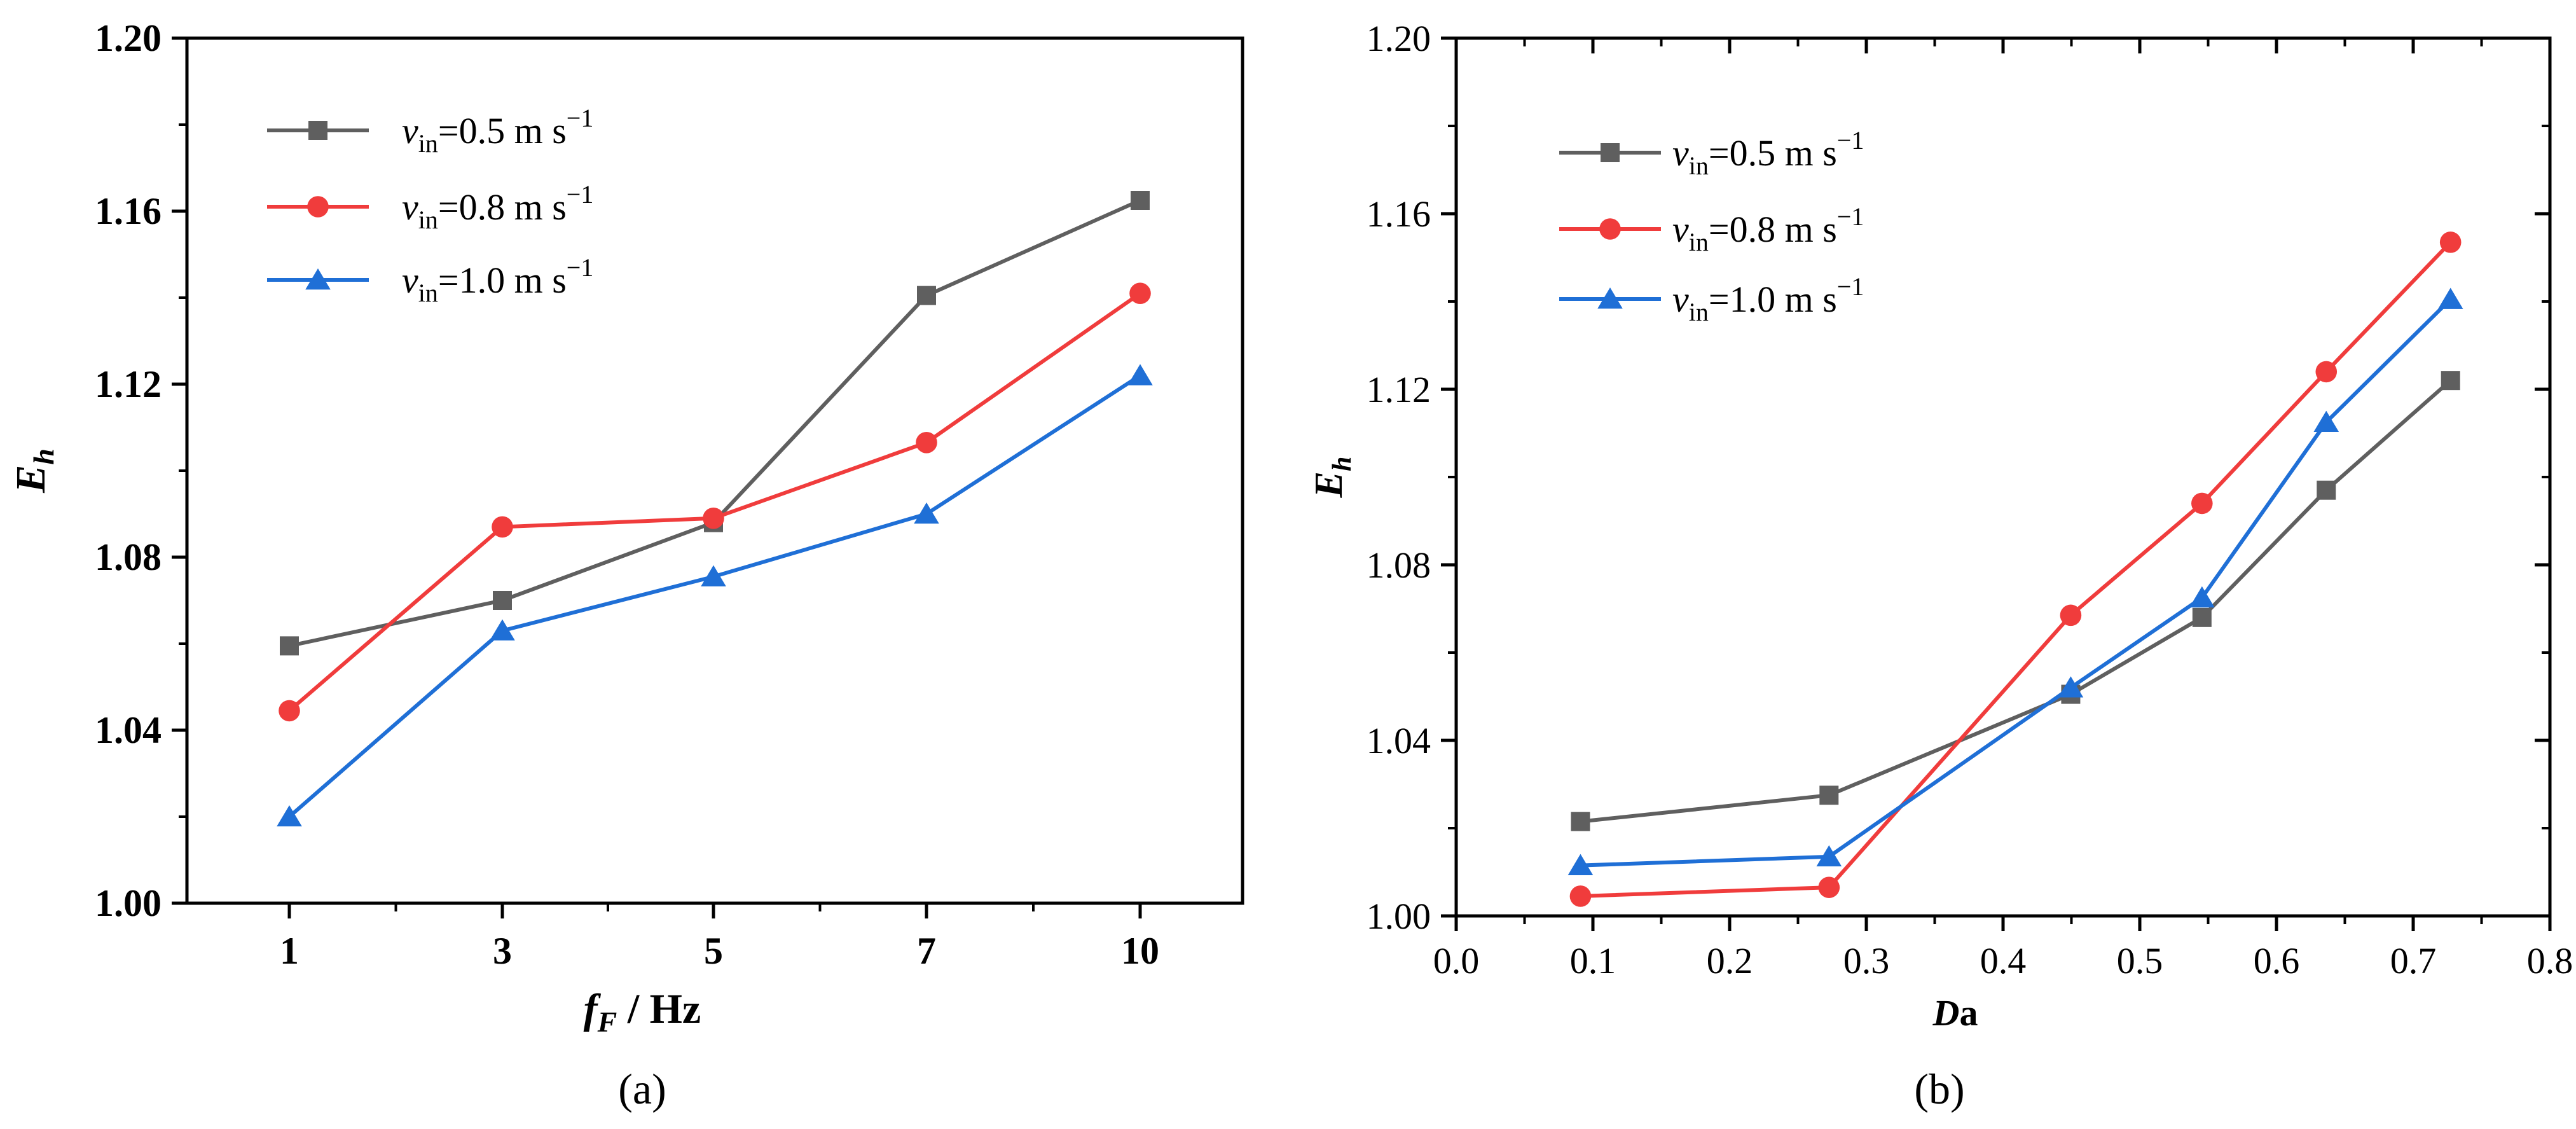 The height and width of the screenshot is (1129, 2576). What do you see at coordinates (1457, 960) in the screenshot?
I see `x-tick-label-b: 0.0` at bounding box center [1457, 960].